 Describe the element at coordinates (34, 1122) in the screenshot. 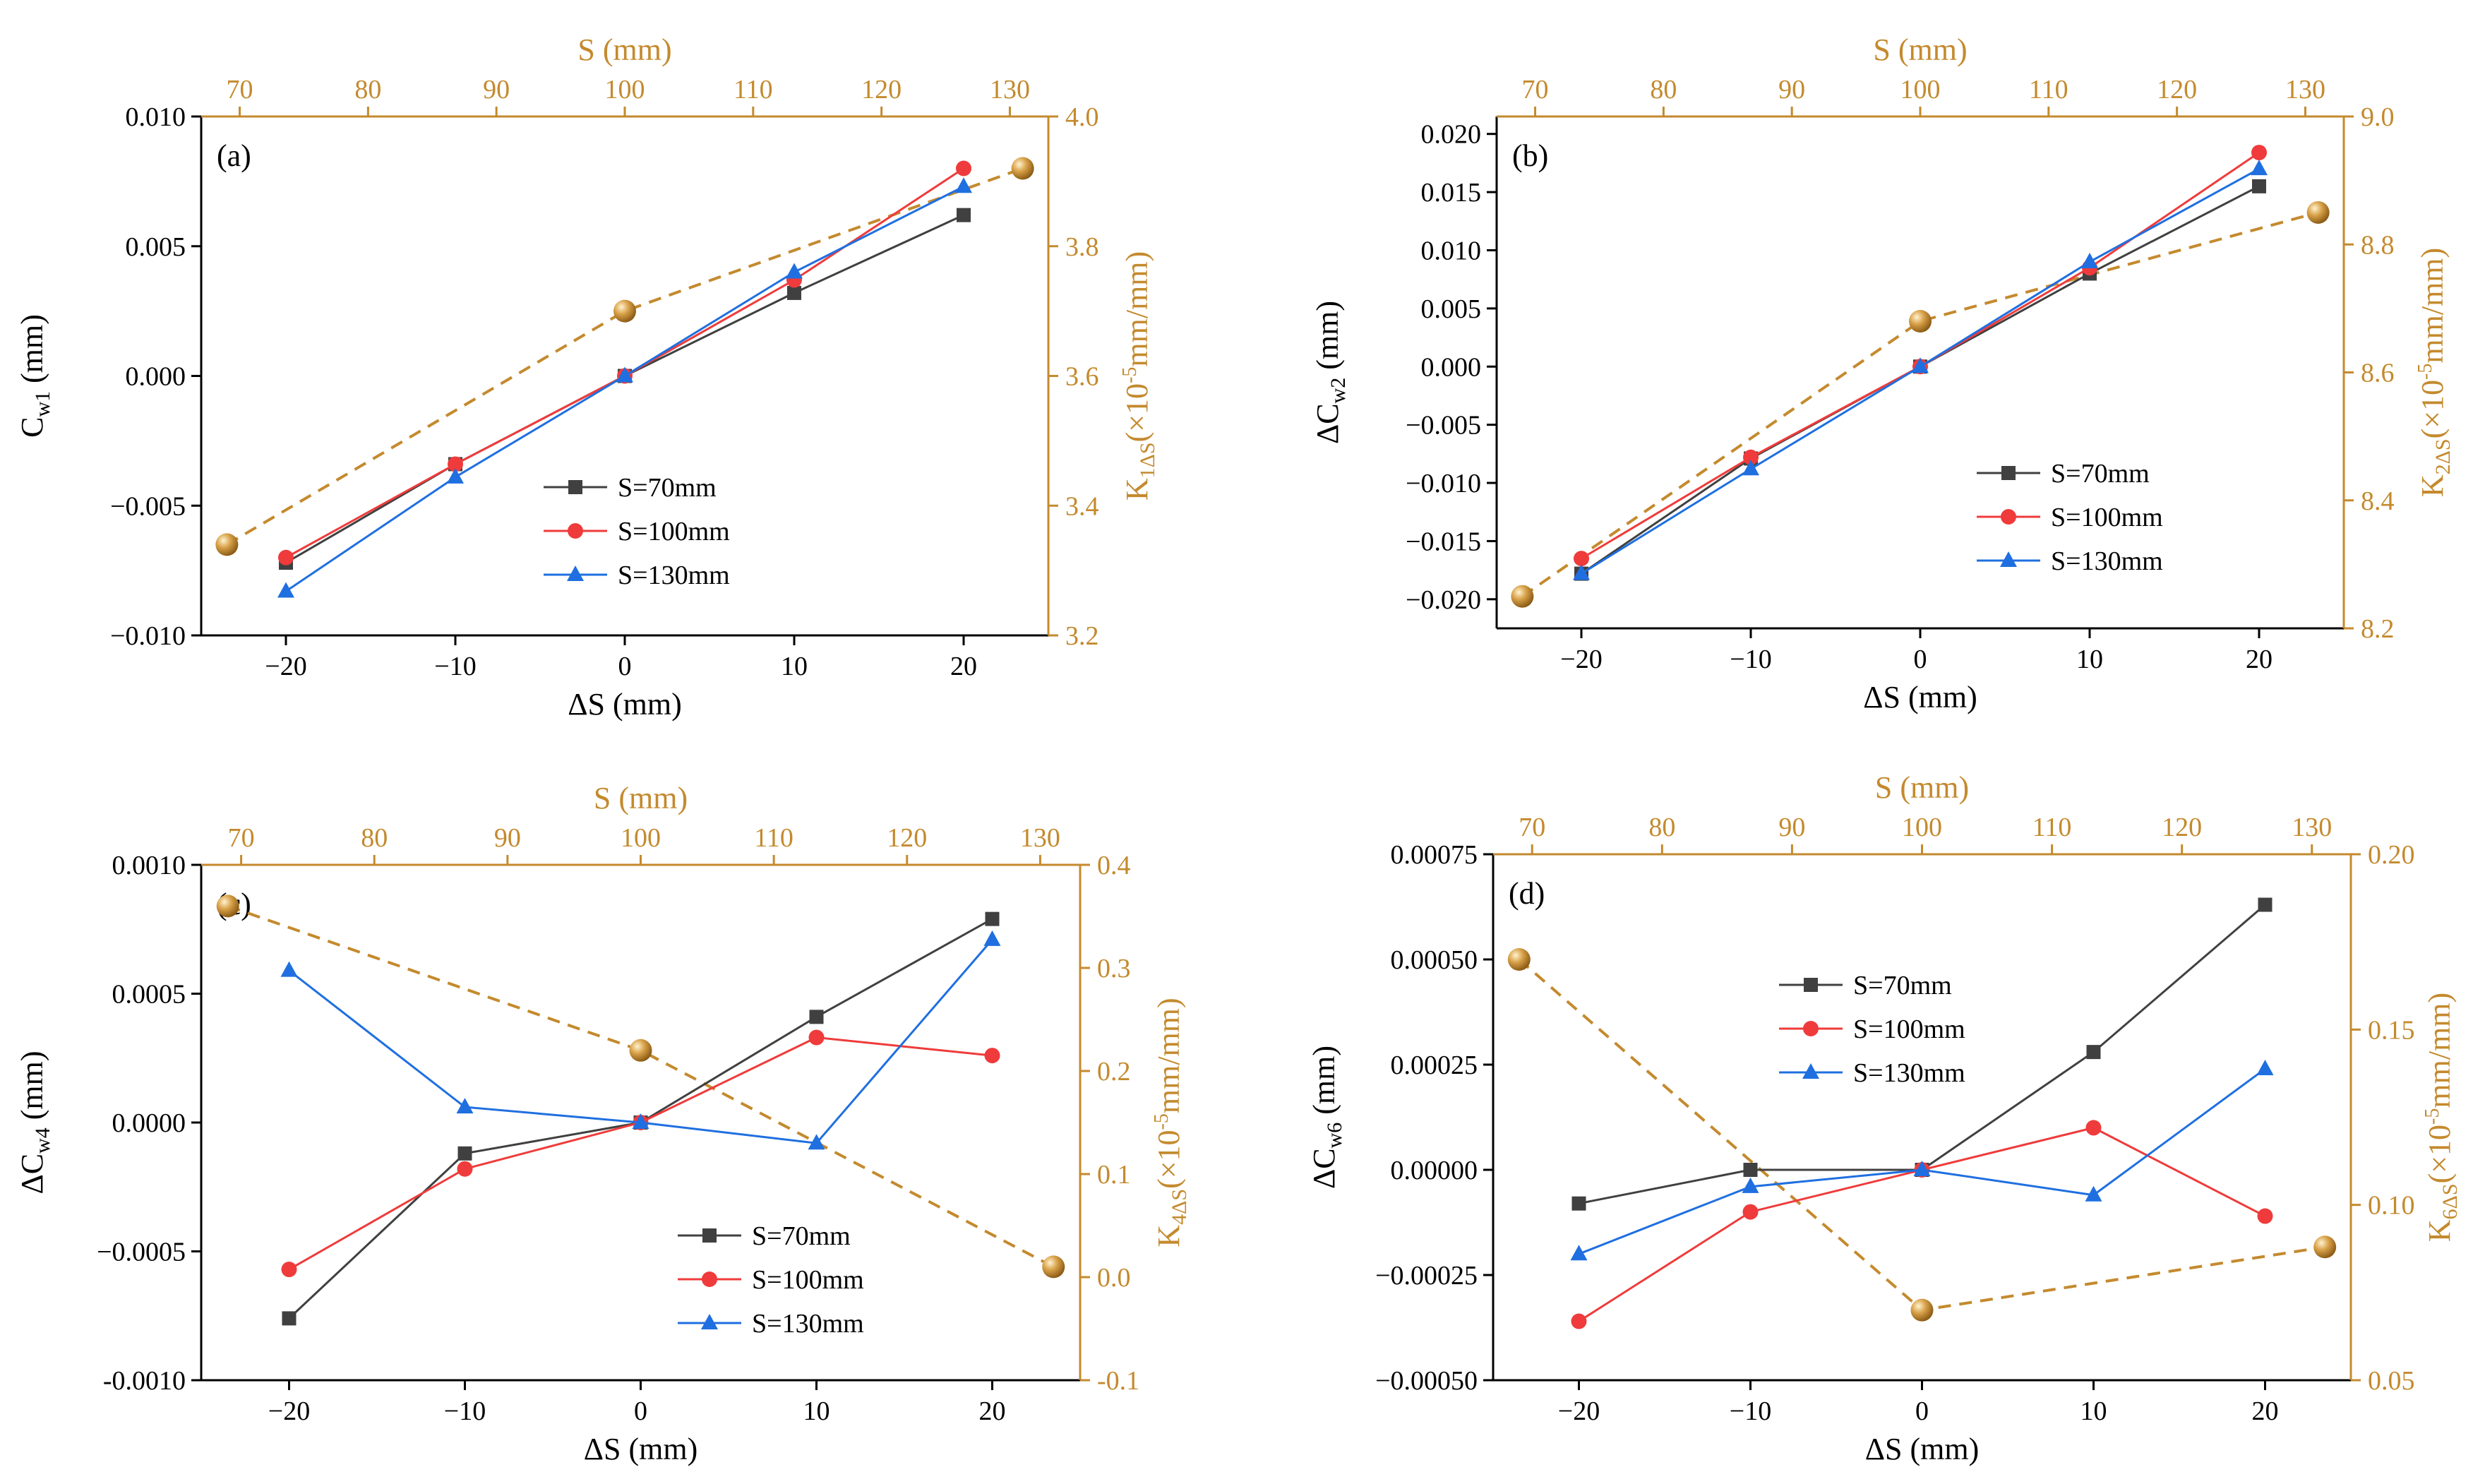

I see `y-axis-title: ΔCw4 (mm)` at that location.